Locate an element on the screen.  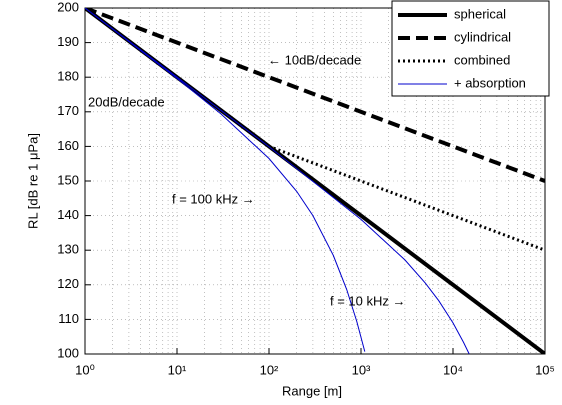
y-tick-label: 170 is located at coordinates (68, 110).